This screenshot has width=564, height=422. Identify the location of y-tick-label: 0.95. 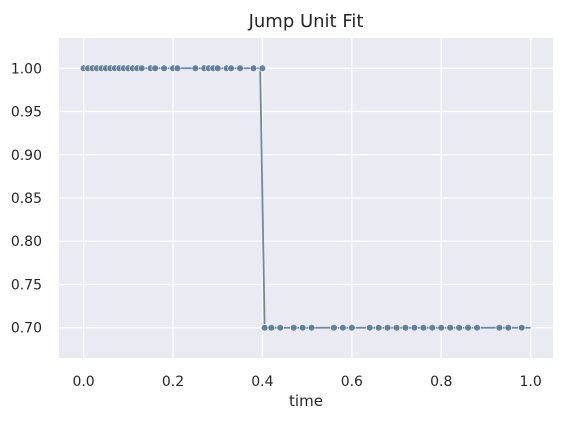
(26, 113).